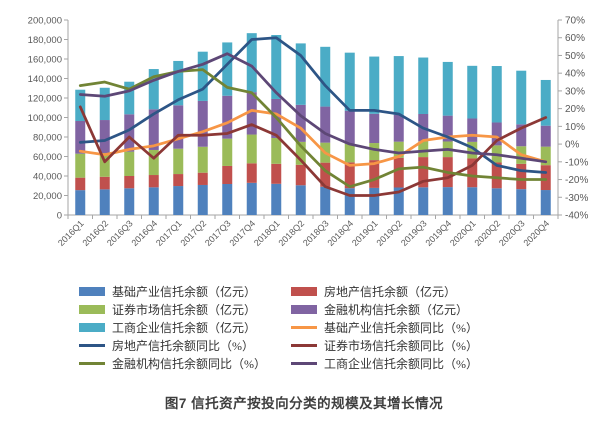 The width and height of the screenshot is (608, 427). Describe the element at coordinates (401, 327) in the screenshot. I see `legend-label: 基础产业信托余额同比（%）` at that location.